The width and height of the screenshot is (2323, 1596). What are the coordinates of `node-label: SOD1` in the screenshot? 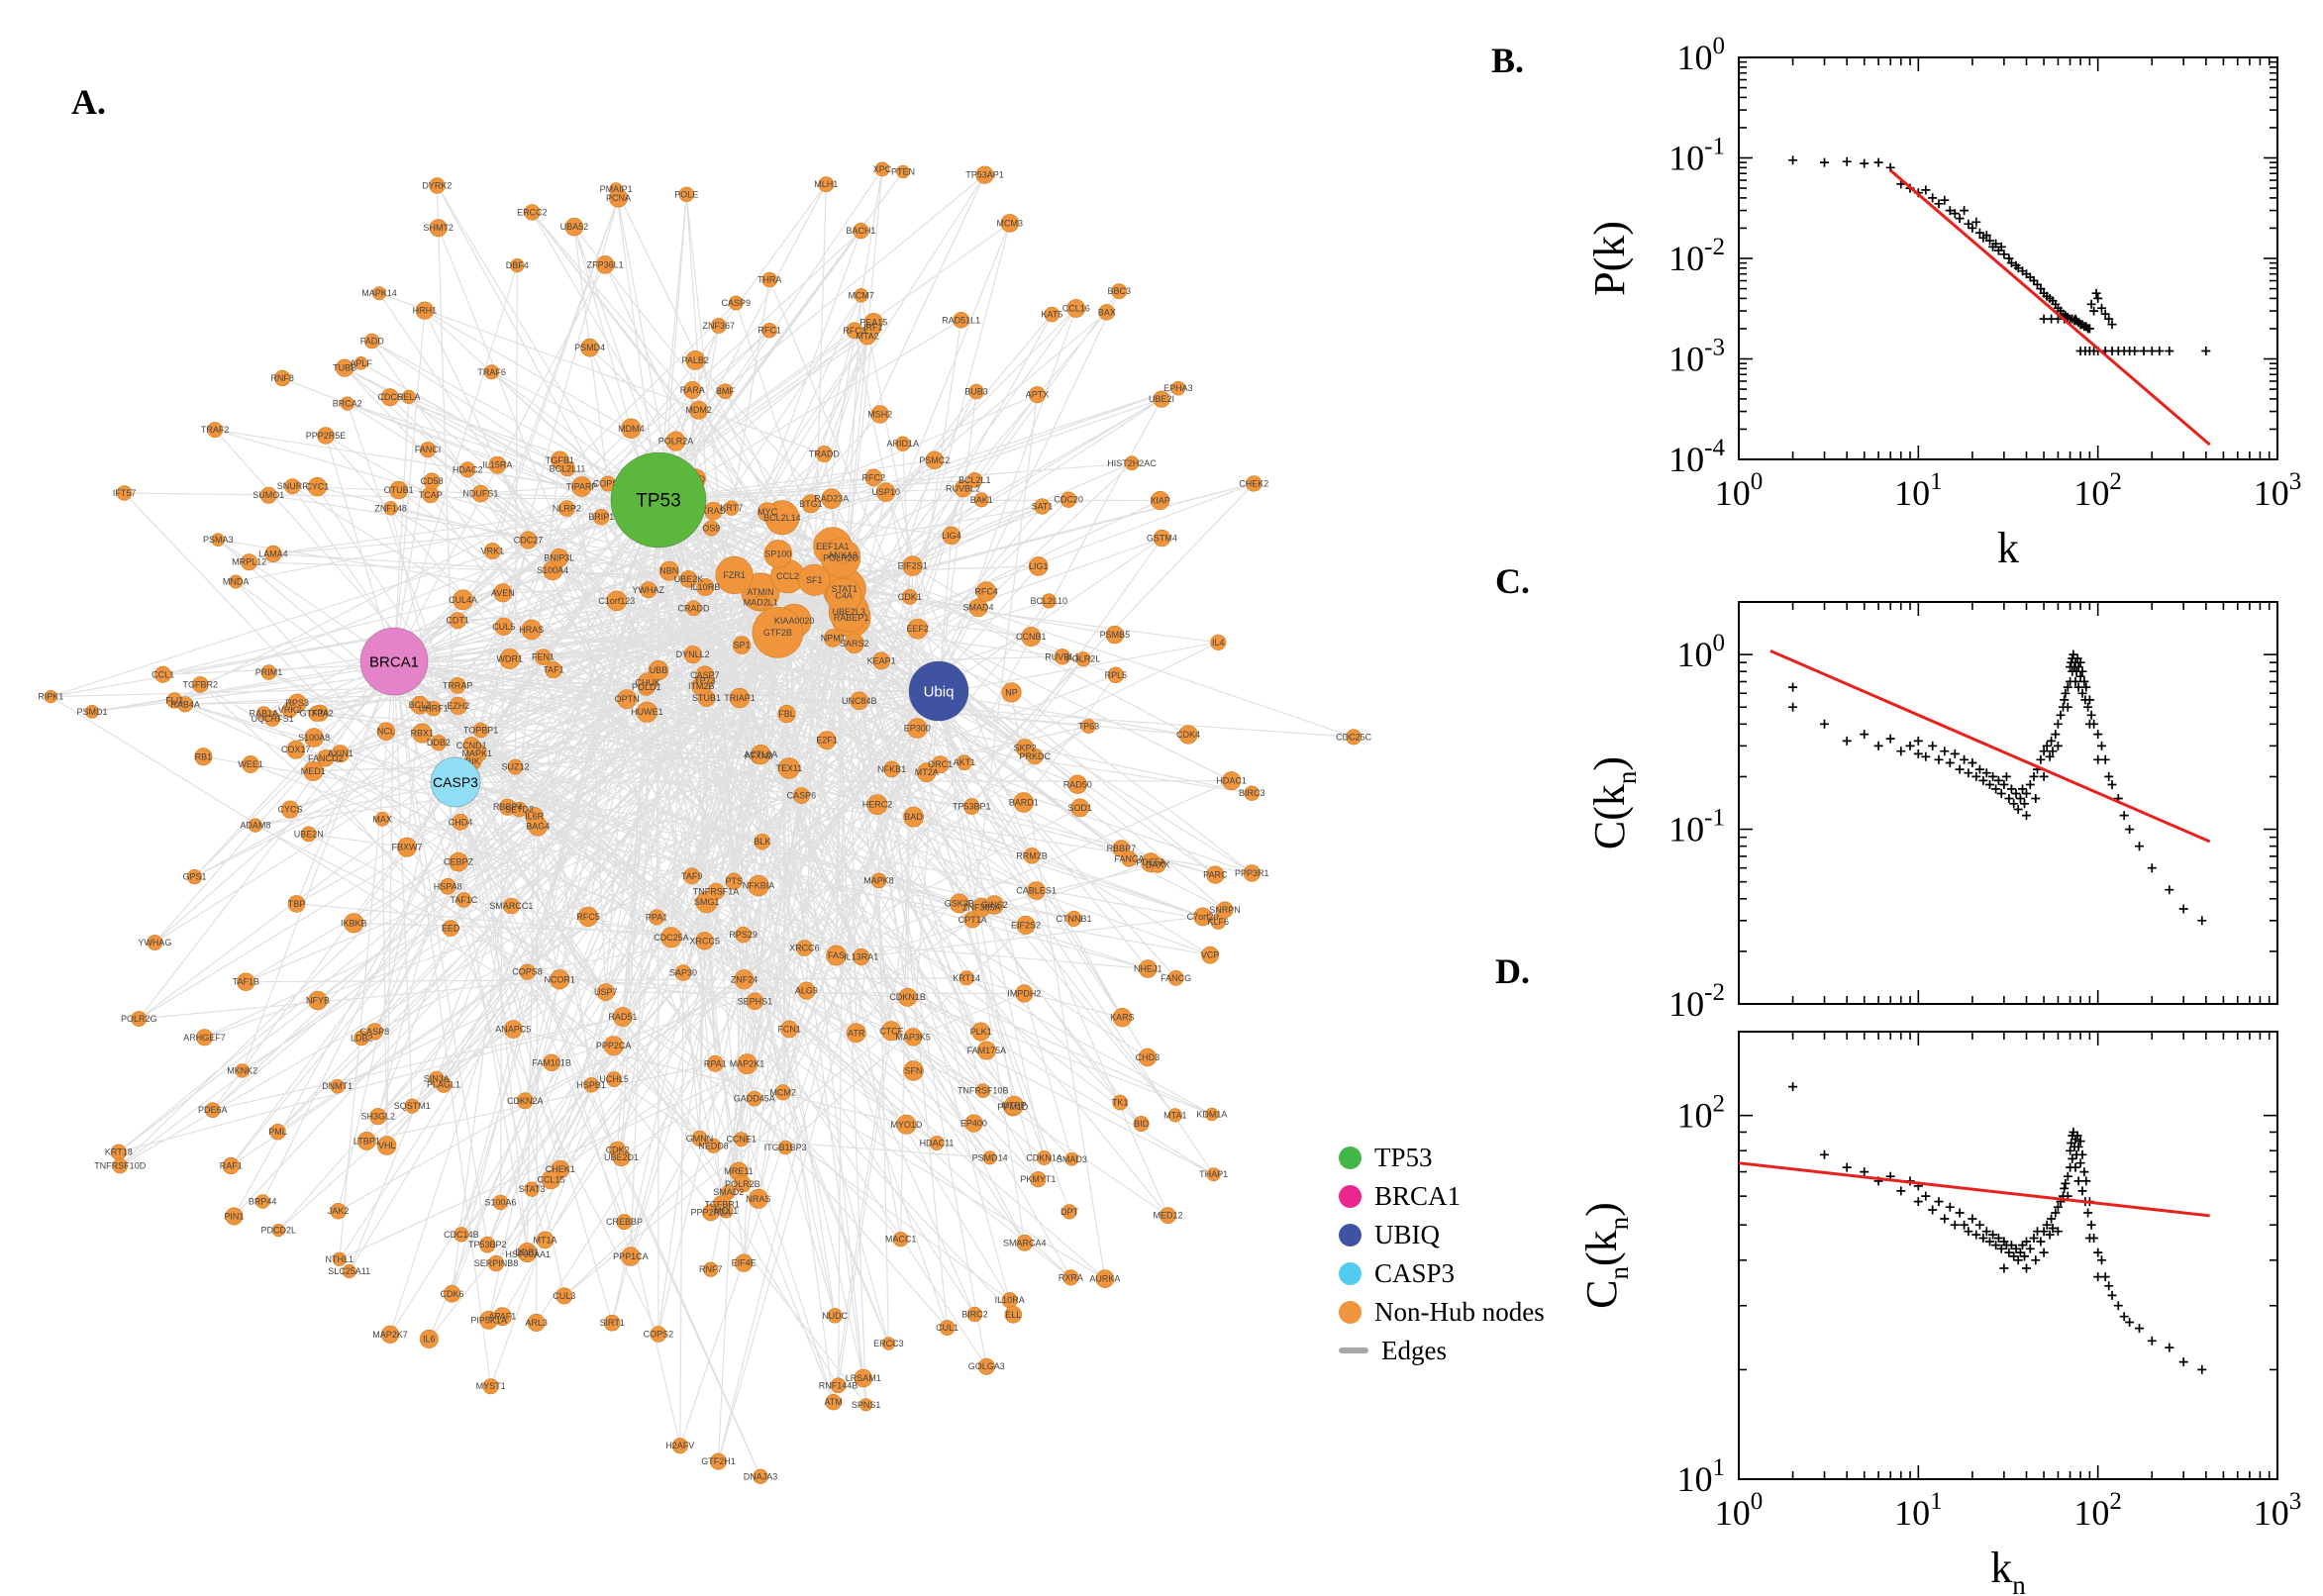 It's located at (1079, 808).